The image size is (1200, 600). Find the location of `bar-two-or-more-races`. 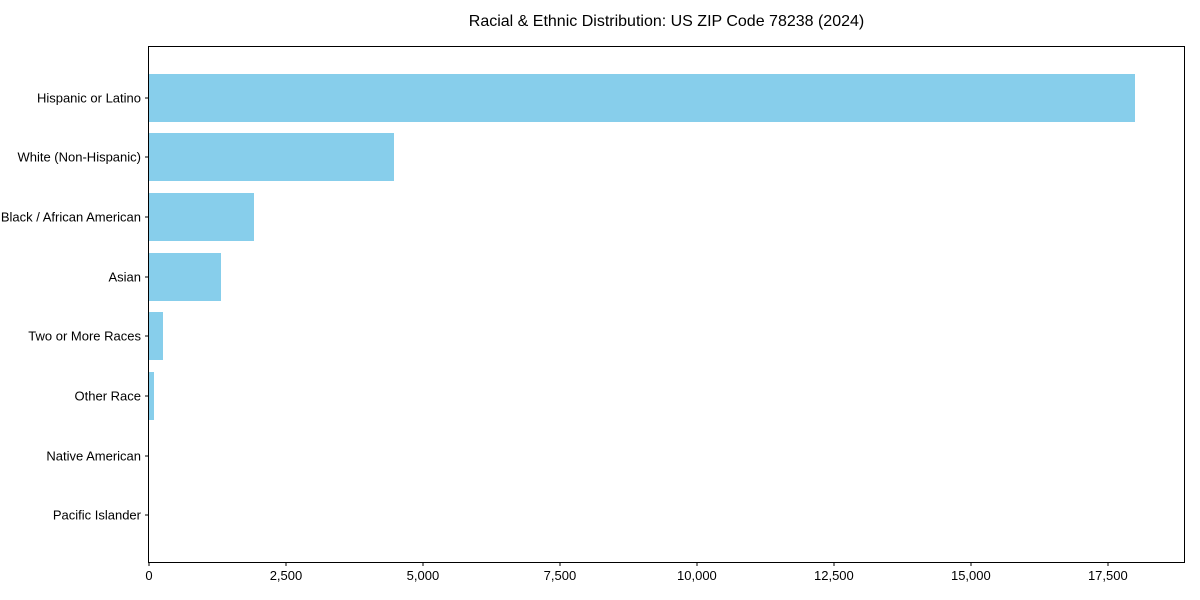

bar-two-or-more-races is located at coordinates (156, 336).